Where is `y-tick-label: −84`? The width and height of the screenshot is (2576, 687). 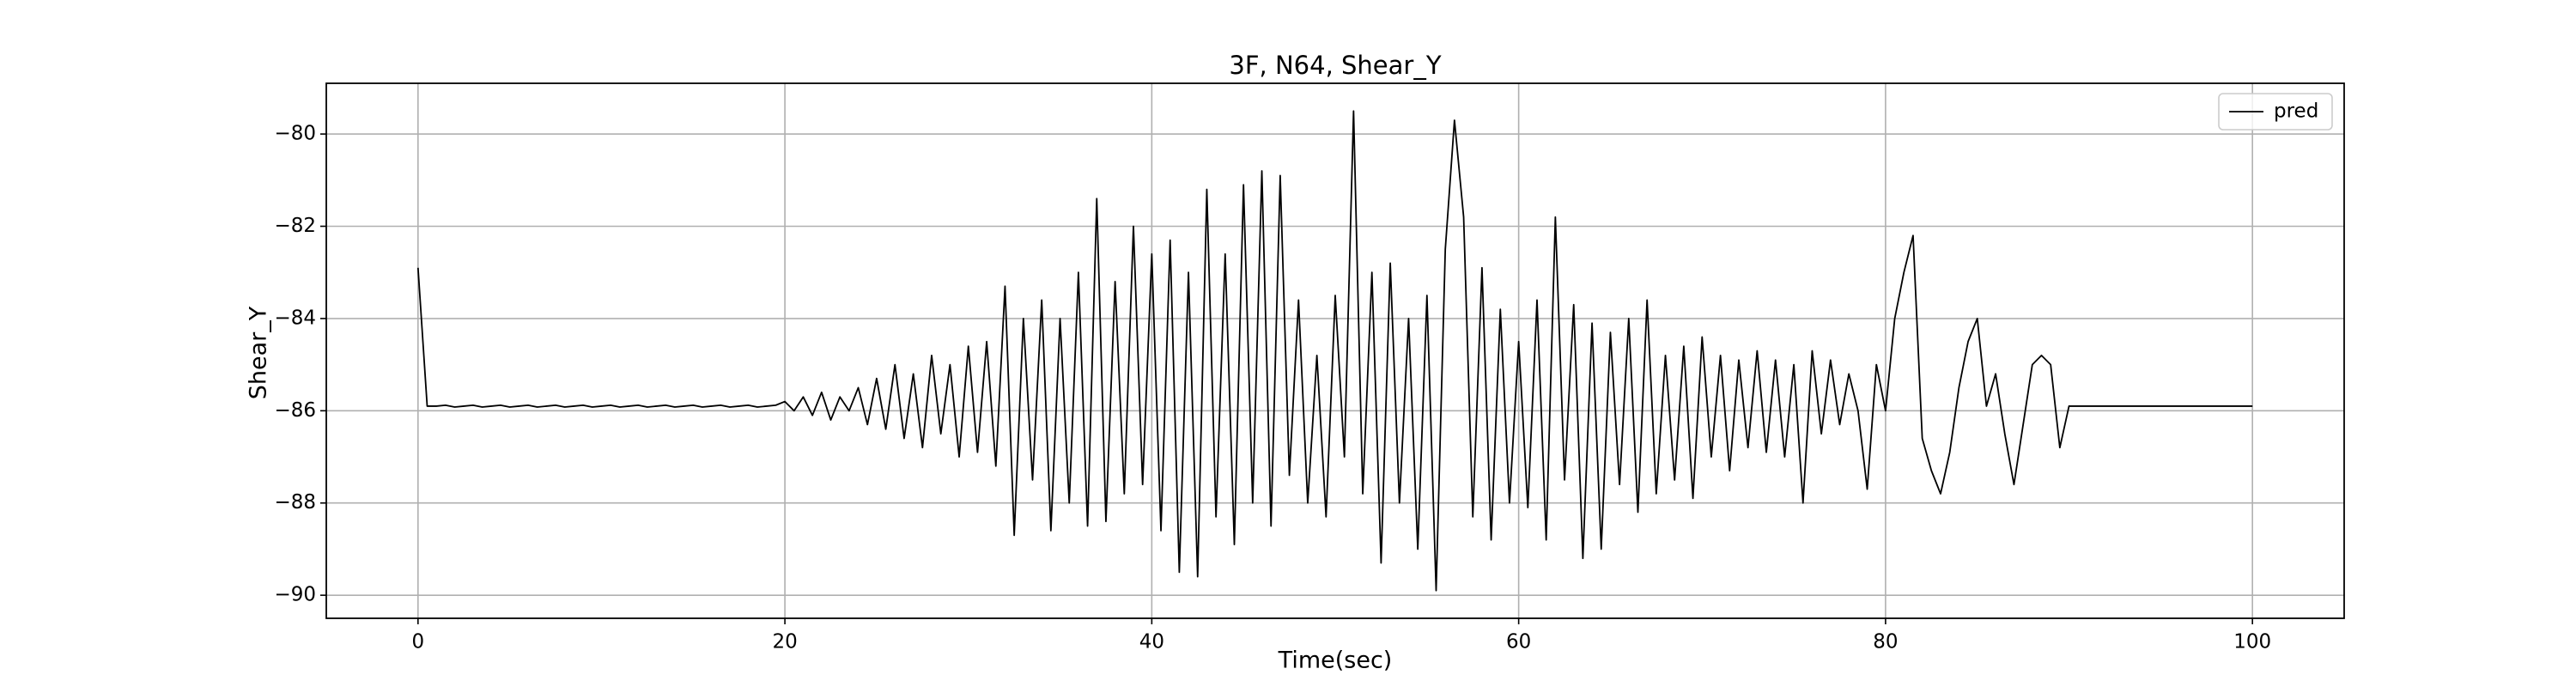 y-tick-label: −84 is located at coordinates (295, 318).